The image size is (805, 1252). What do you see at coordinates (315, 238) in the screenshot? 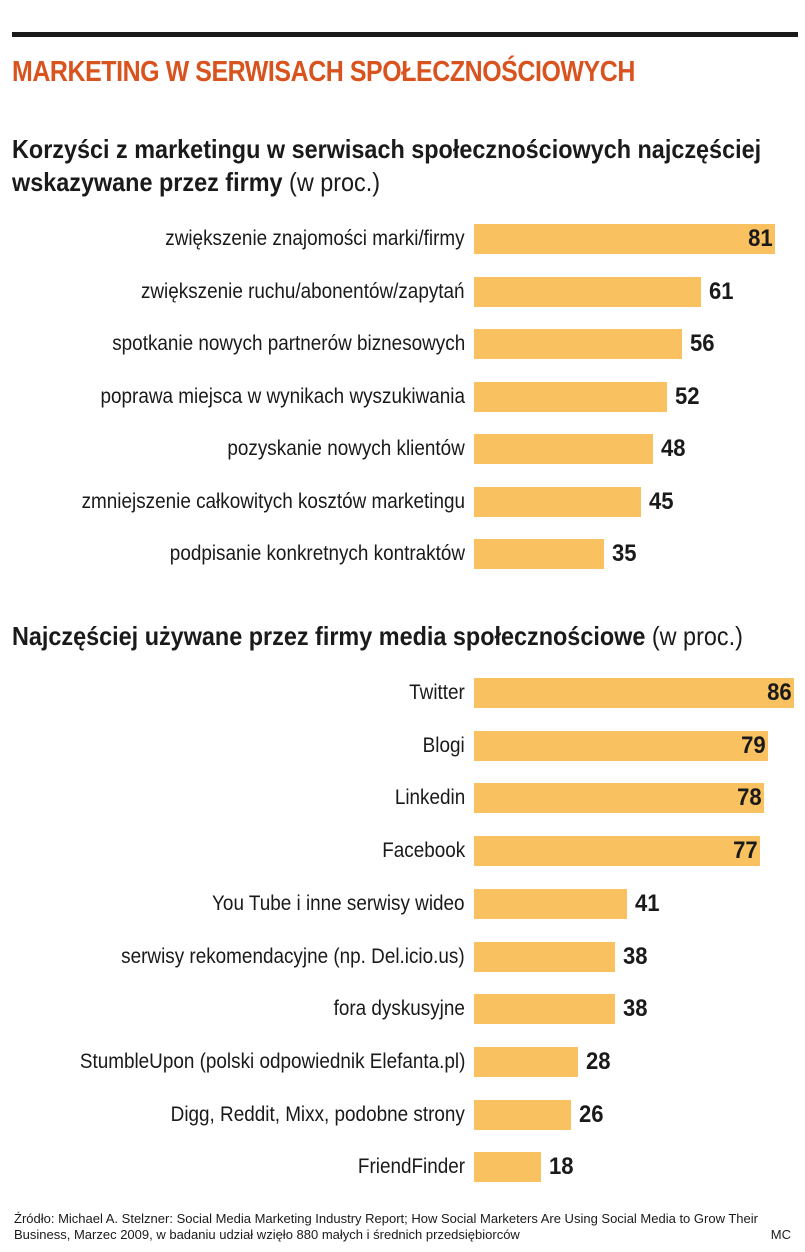
I see `category-label: zwiększenie znajomości marki/firmy` at bounding box center [315, 238].